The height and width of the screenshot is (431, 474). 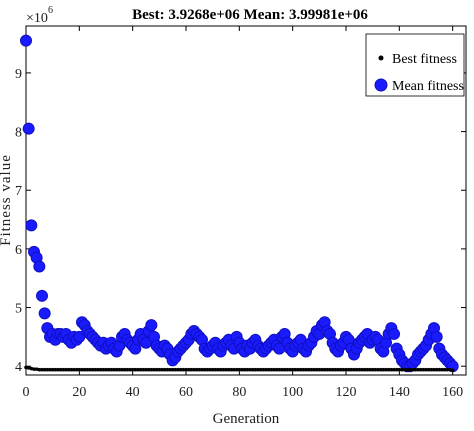 What do you see at coordinates (452, 392) in the screenshot?
I see `x-tick-label: 160` at bounding box center [452, 392].